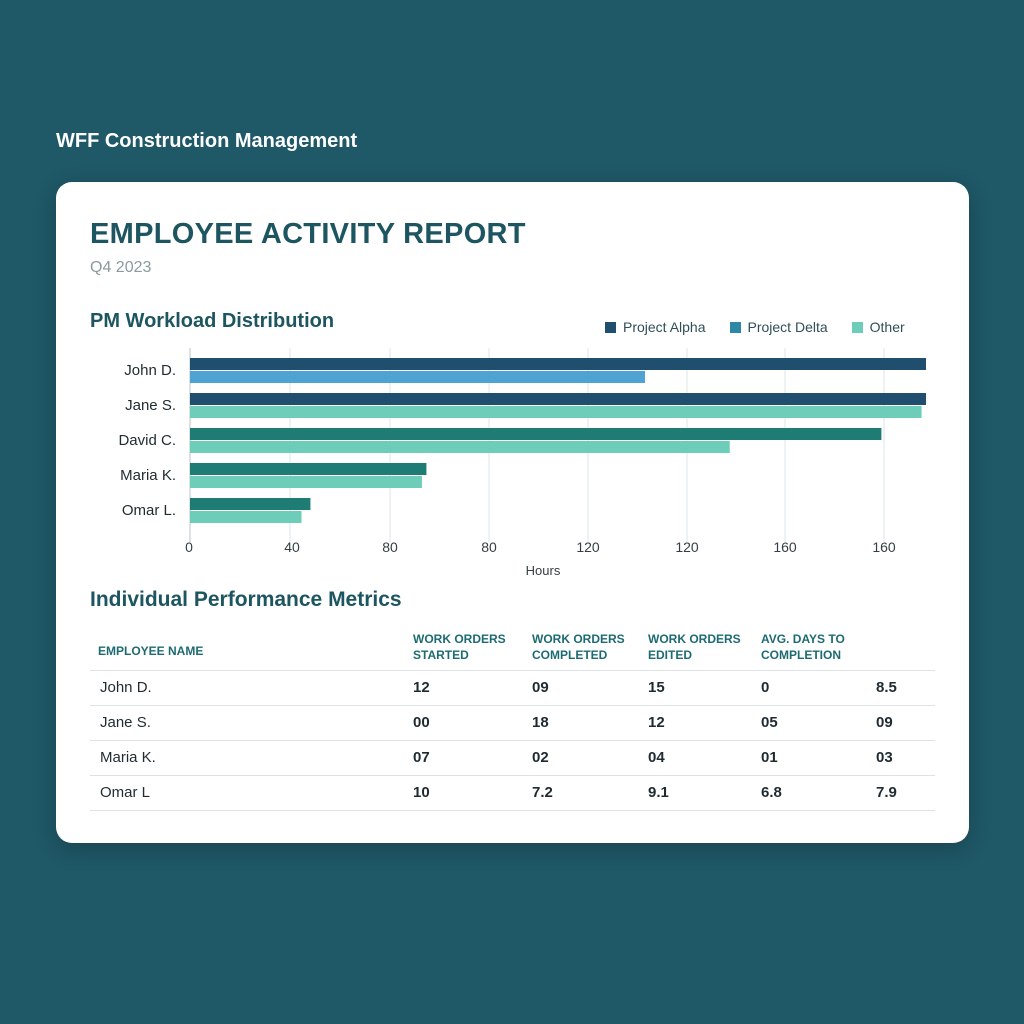 The image size is (1024, 1024). What do you see at coordinates (151, 651) in the screenshot?
I see `header-employee-name: EMPLOYEE NAME` at bounding box center [151, 651].